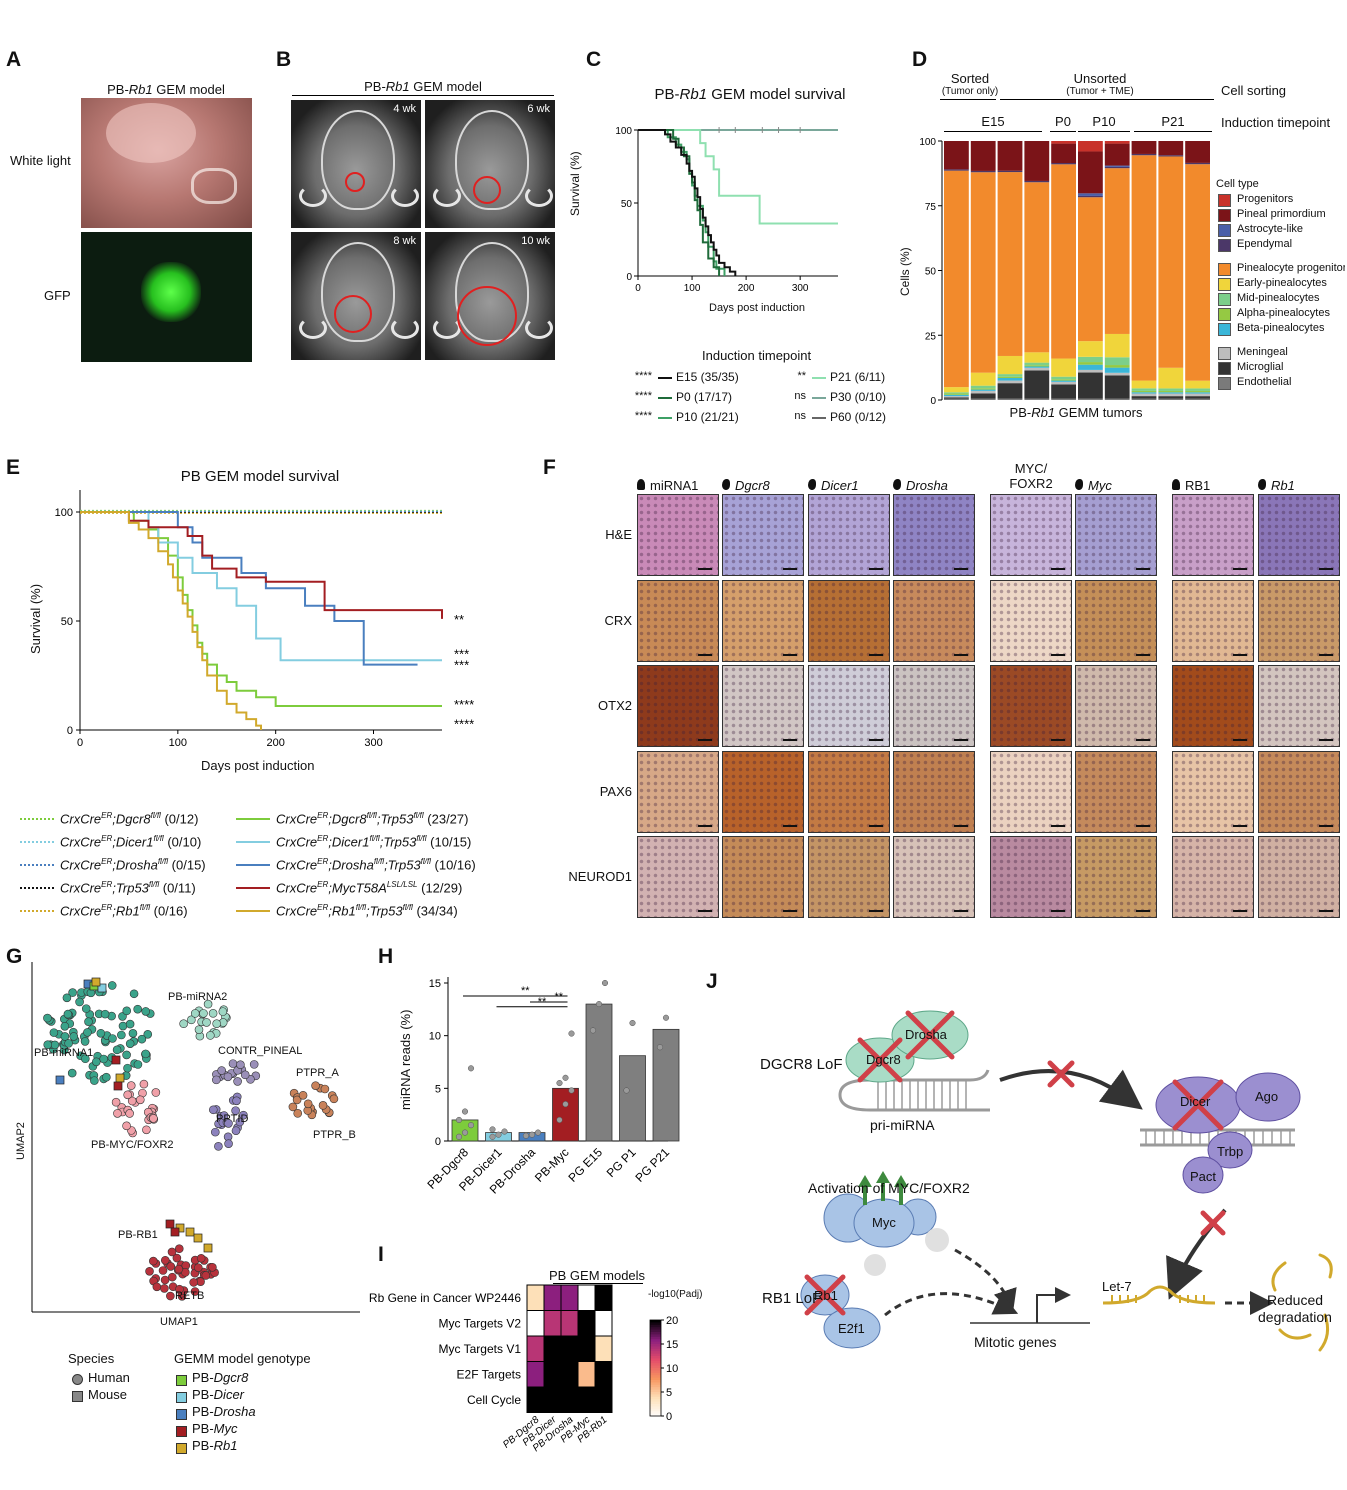  What do you see at coordinates (253, 911) in the screenshot?
I see `legend-swatch-rb1` at bounding box center [253, 911].